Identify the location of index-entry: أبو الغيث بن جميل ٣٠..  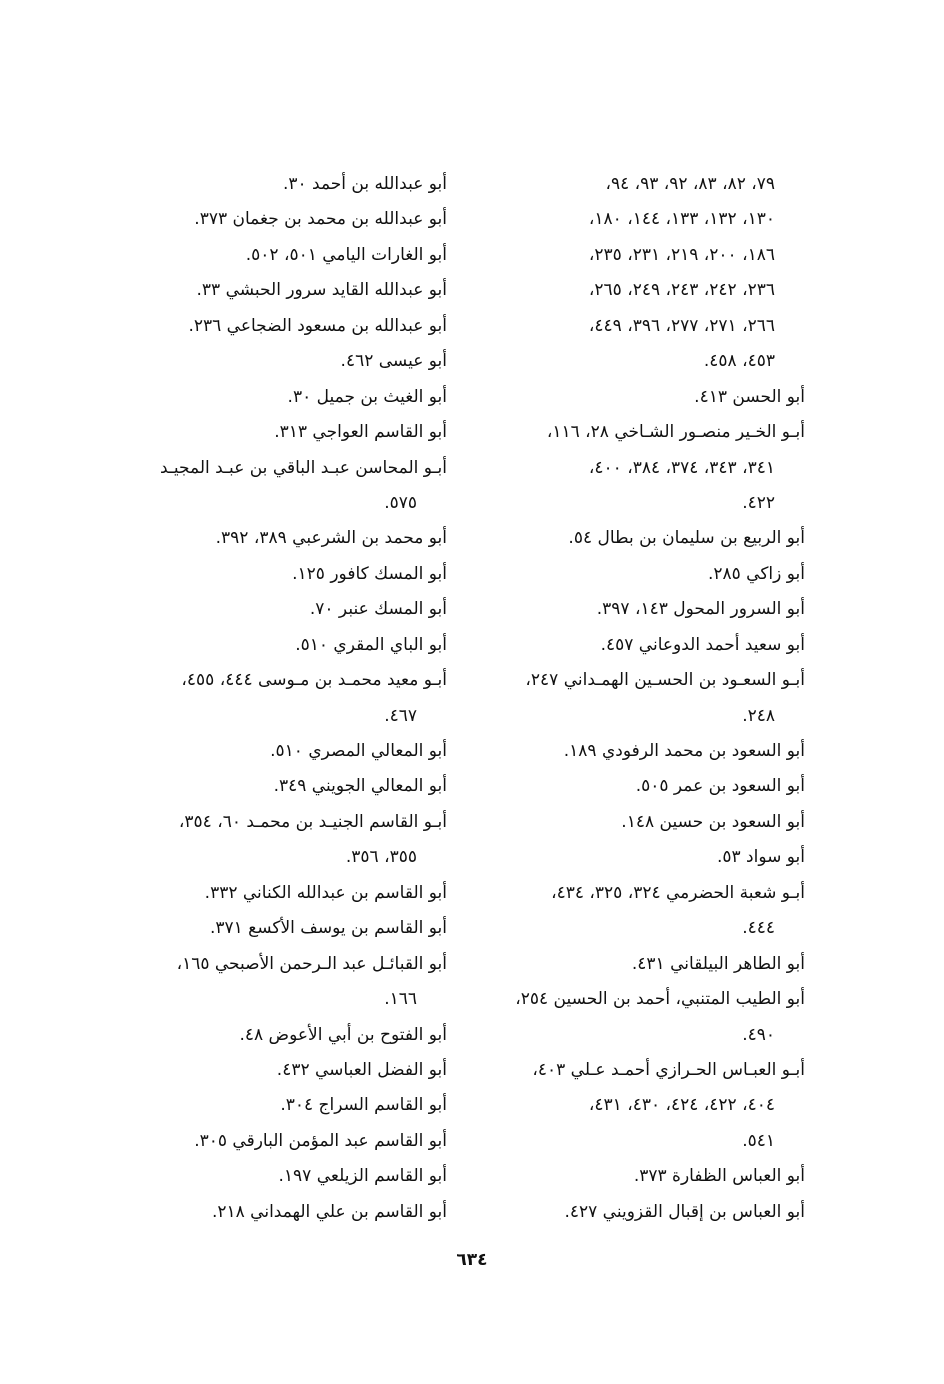
(273, 397).